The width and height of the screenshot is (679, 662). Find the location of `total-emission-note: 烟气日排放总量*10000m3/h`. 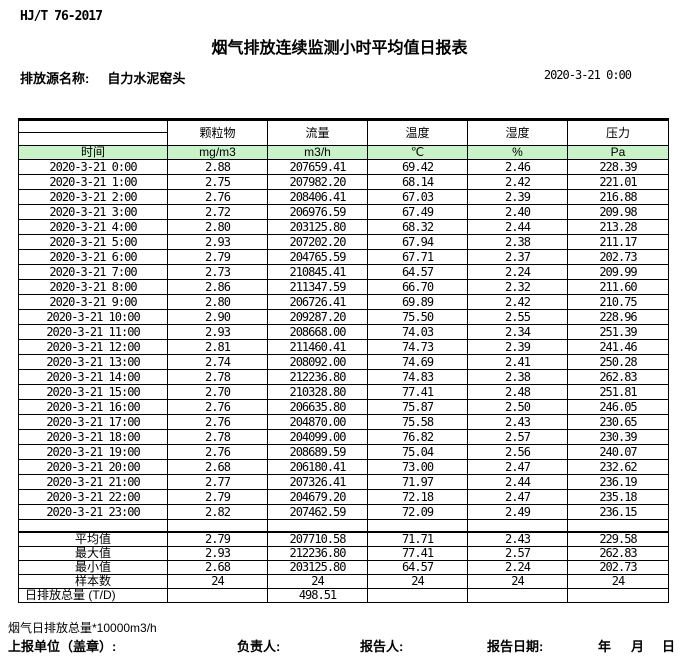

total-emission-note: 烟气日排放总量*10000m3/h is located at coordinates (82, 628).